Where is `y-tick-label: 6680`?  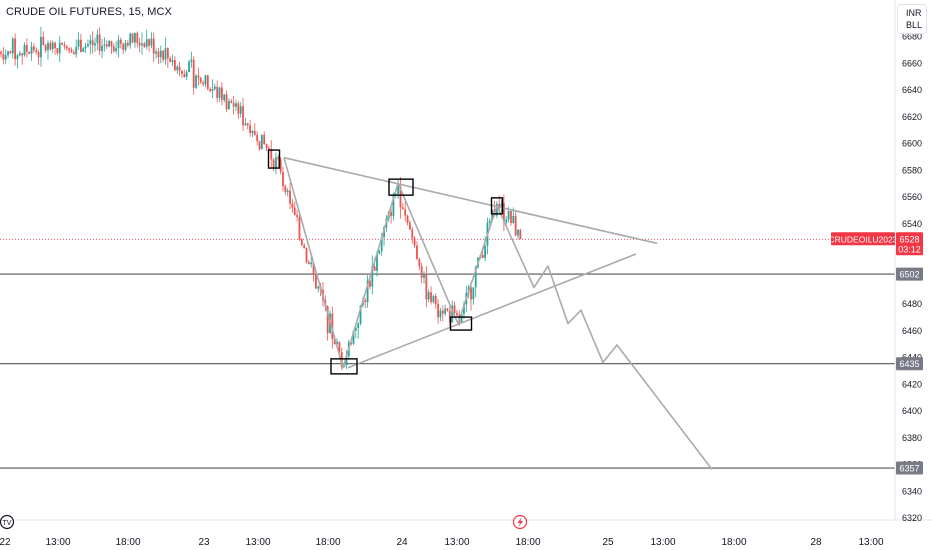 y-tick-label: 6680 is located at coordinates (912, 37).